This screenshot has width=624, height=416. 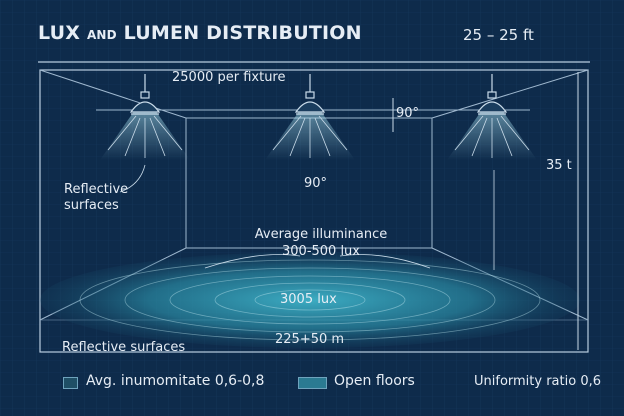 I want to click on center-lux-label: 3005 lux, so click(x=308, y=299).